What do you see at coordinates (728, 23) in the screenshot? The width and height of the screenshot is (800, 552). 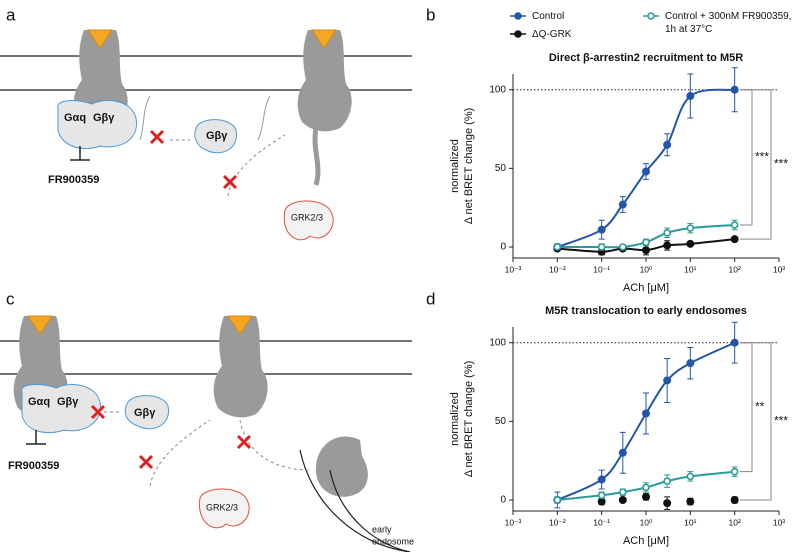 I see `legend-label: Control + 300nM FR900359, 1h at 37°C` at bounding box center [728, 23].